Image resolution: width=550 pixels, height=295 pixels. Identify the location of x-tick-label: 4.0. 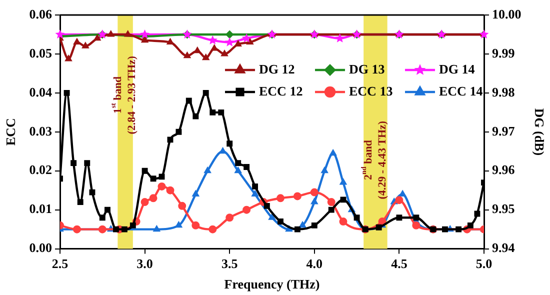
(314, 263).